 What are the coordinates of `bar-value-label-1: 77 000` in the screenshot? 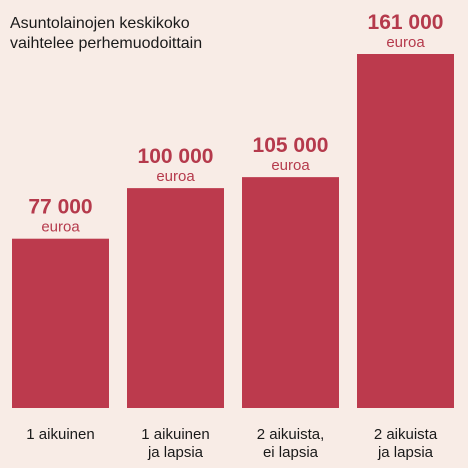 It's located at (60, 207).